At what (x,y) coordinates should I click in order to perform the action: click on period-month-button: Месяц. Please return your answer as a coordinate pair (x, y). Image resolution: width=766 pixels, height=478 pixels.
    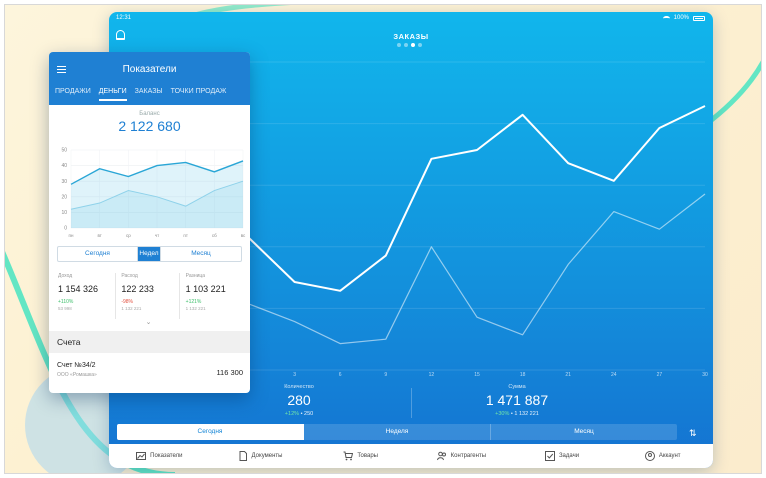
    Looking at the image, I should click on (584, 431).